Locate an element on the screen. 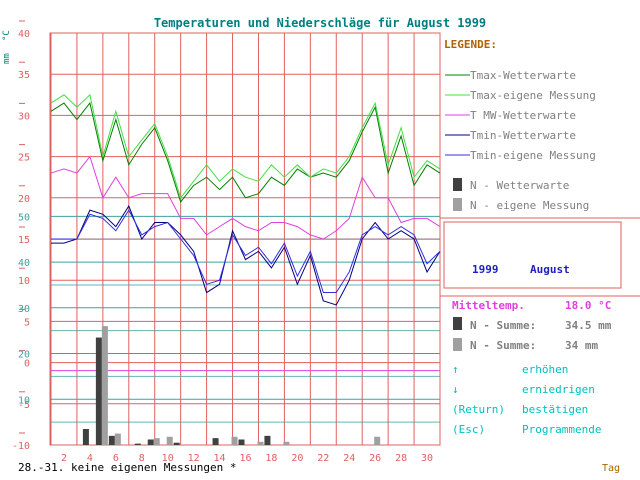 Image resolution: width=640 pixels, height=480 pixels. legend-item: Tmax-Wetterwarte is located at coordinates (523, 75).